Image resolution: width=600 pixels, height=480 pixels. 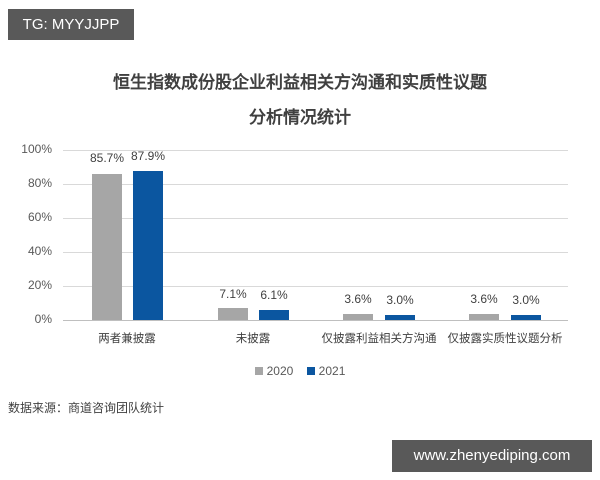 I want to click on x-category-label: 仅披露利益相关方沟通, so click(x=379, y=338).